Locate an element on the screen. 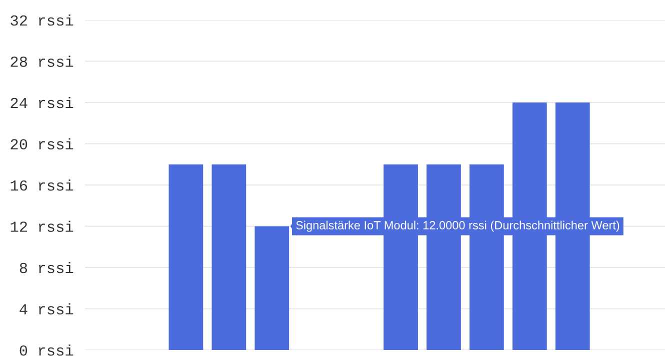 The height and width of the screenshot is (362, 665). y-tick-label: 20 rssi is located at coordinates (42, 144).